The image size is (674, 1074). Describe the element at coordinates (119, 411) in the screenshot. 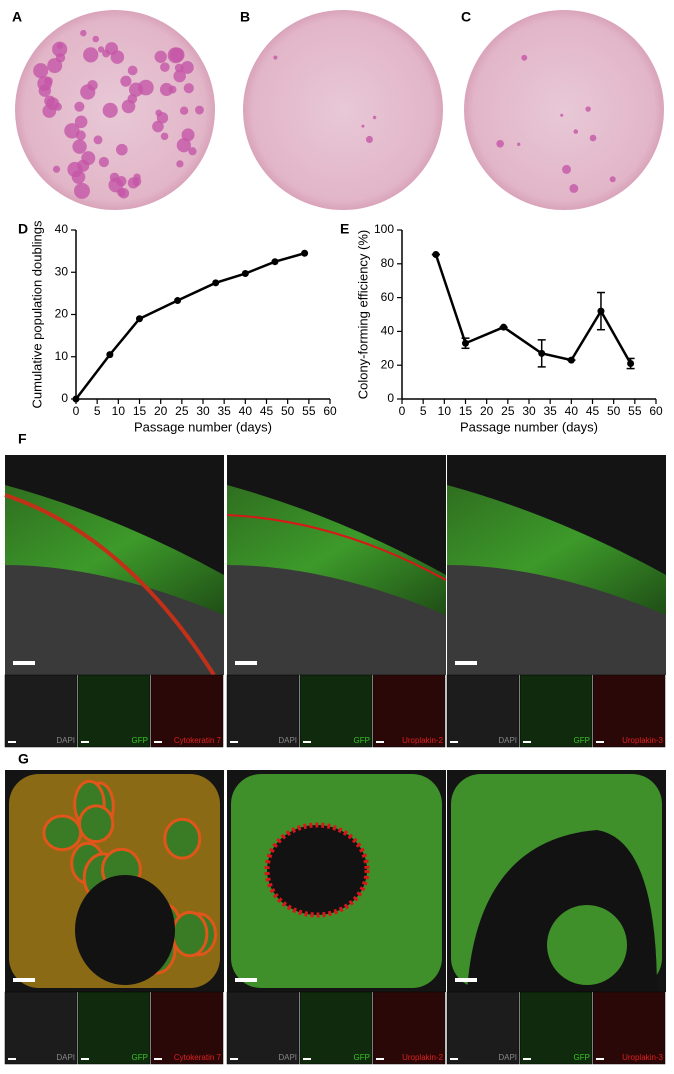

I see `x-tick-label: 10` at that location.